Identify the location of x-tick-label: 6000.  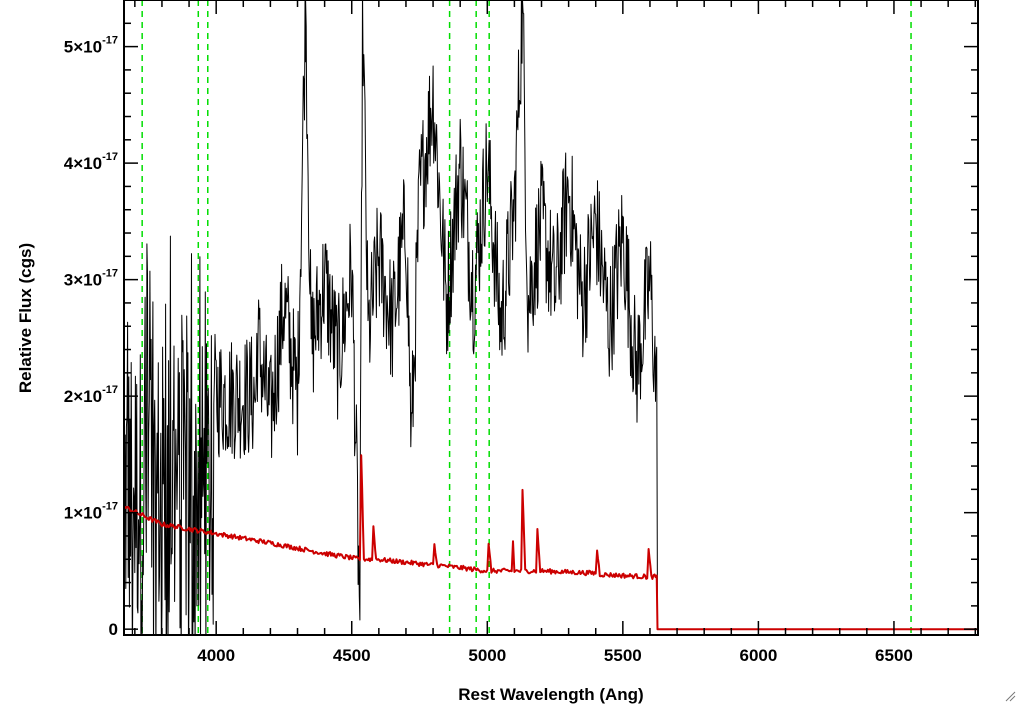
(758, 655).